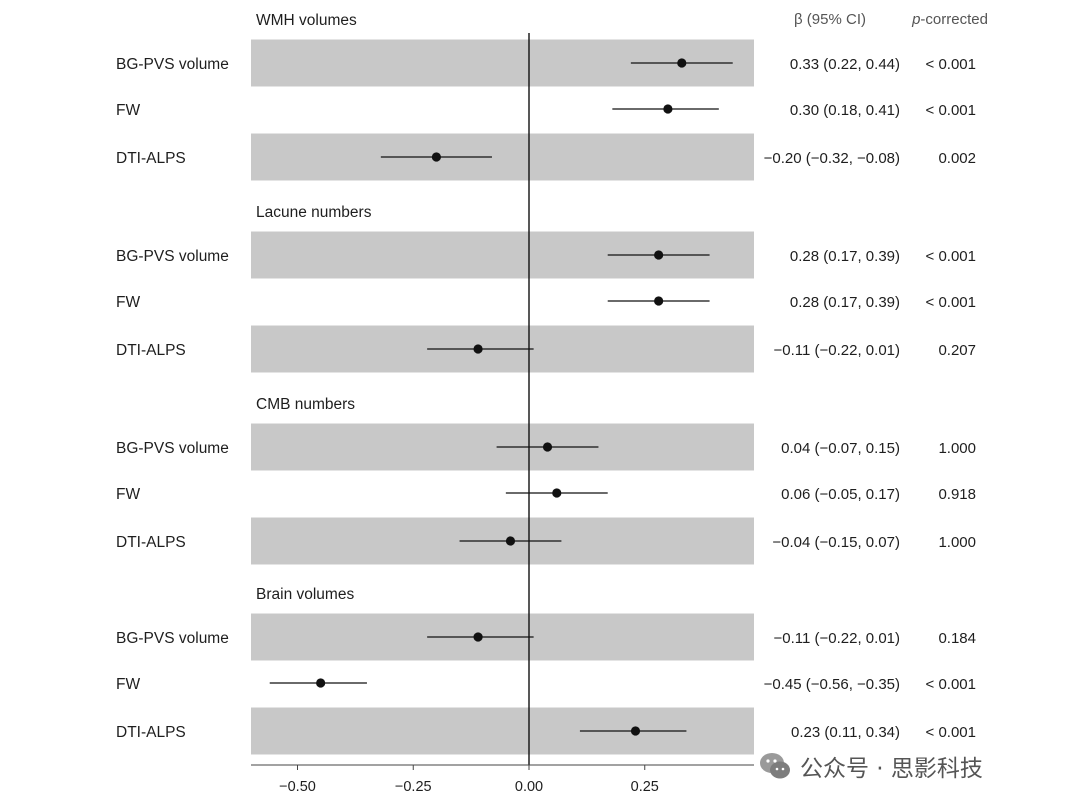 The height and width of the screenshot is (809, 1080). I want to click on p-value: 0.207, so click(957, 350).